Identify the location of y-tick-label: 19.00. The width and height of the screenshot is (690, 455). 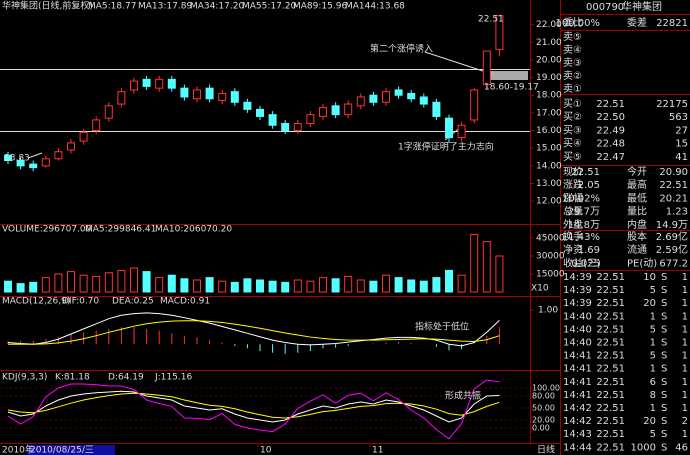
(549, 78).